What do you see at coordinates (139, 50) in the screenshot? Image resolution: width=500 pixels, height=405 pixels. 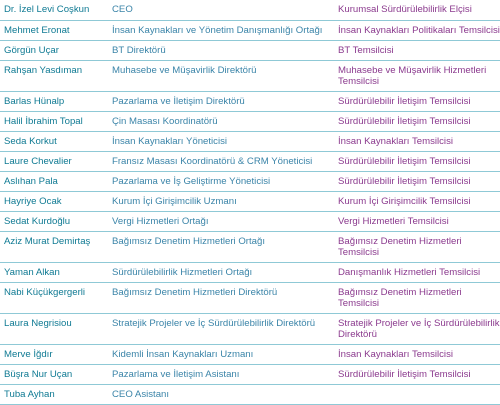 I see `job-title: BT Direktörü` at bounding box center [139, 50].